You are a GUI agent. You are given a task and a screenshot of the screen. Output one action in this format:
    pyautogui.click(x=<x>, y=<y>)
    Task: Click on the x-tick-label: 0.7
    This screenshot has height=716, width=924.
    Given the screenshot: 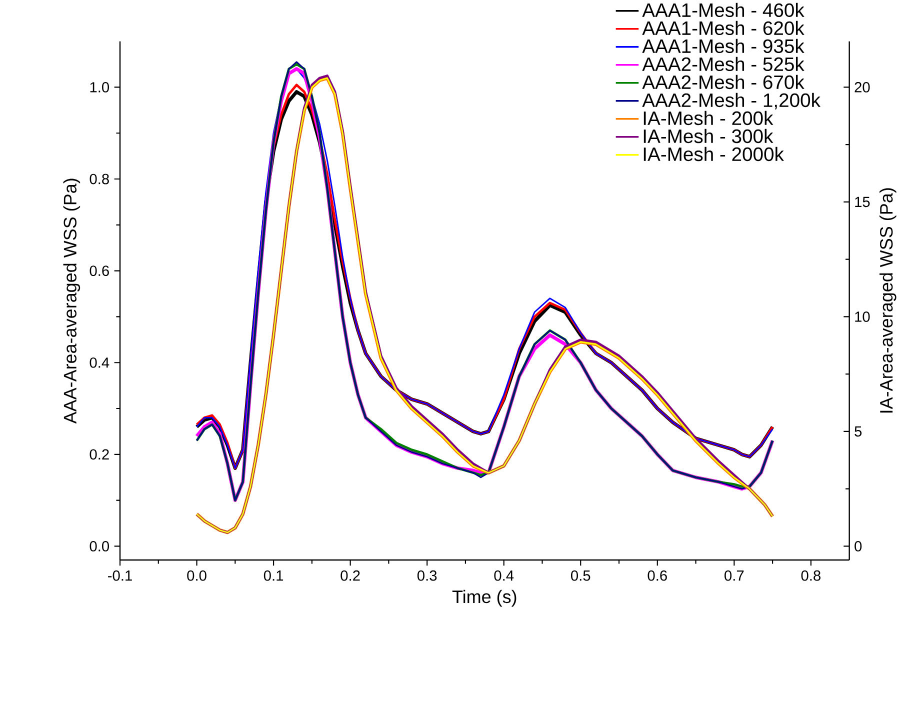 What is the action you would take?
    pyautogui.click(x=734, y=575)
    